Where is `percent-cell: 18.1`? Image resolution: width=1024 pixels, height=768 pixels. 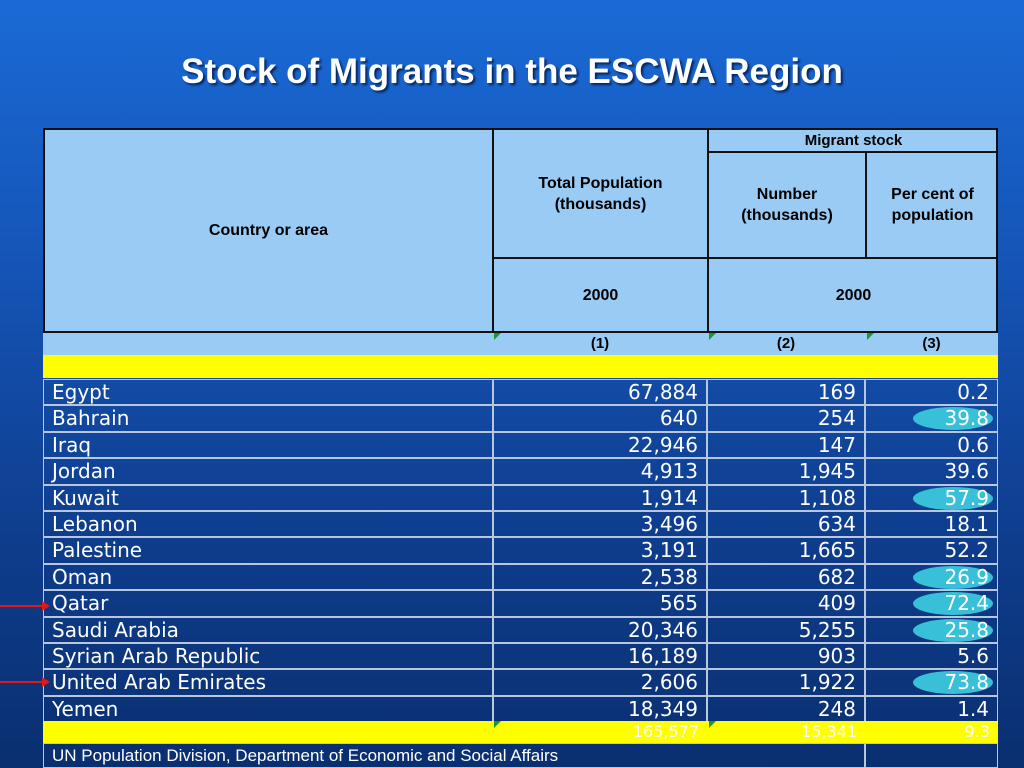 percent-cell: 18.1 is located at coordinates (931, 524).